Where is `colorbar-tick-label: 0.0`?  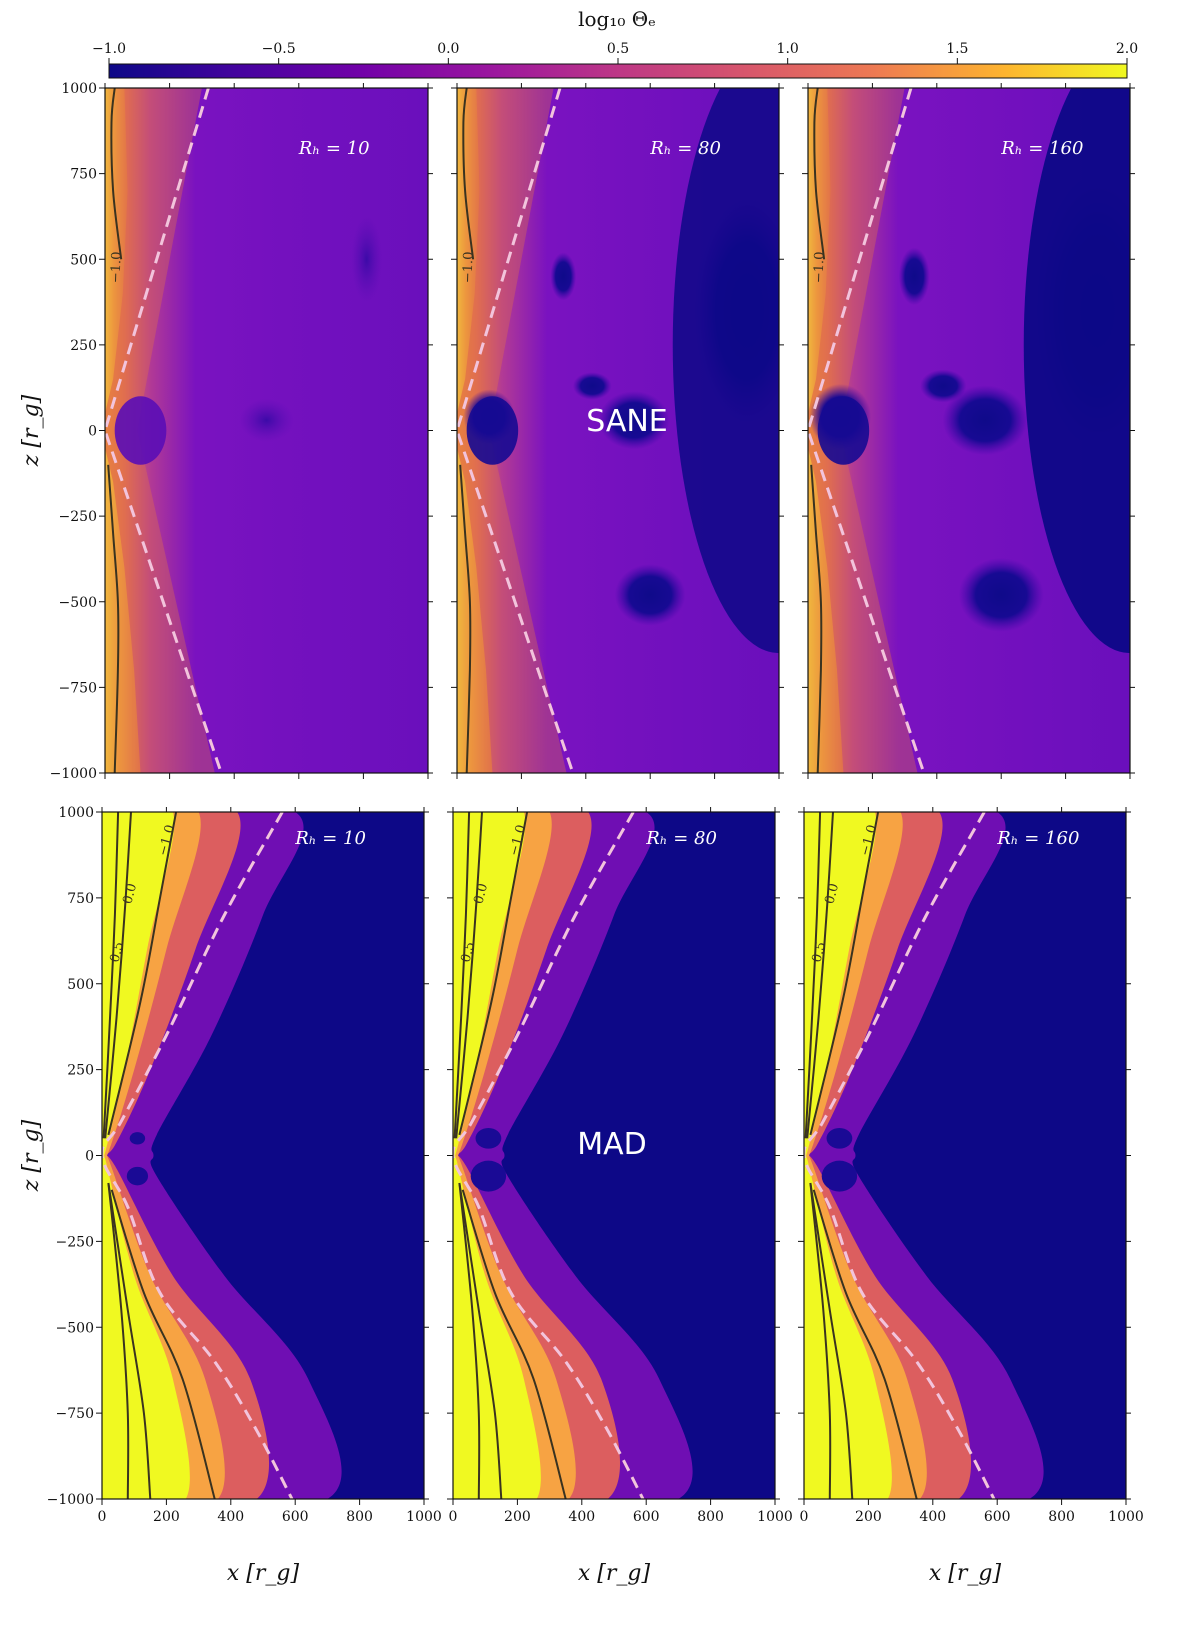
colorbar-tick-label: 0.0 is located at coordinates (448, 49).